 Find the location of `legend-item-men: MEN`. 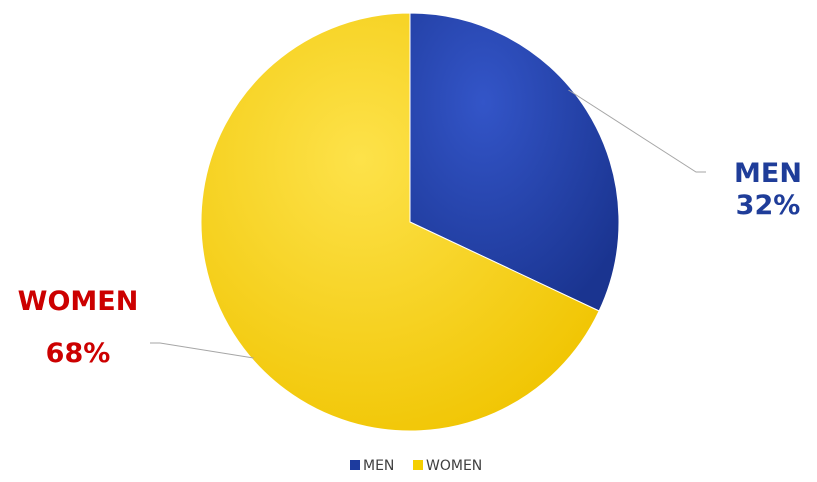

legend-item-men: MEN is located at coordinates (372, 466).